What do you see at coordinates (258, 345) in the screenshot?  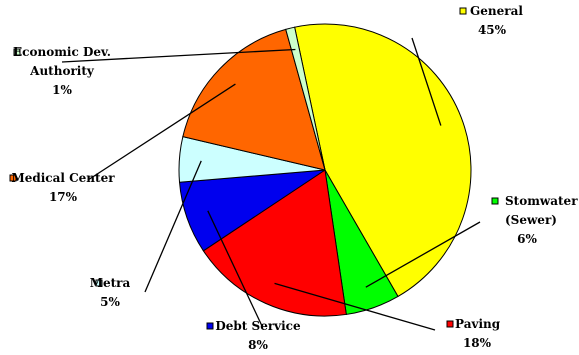 I see `slice-percent-debt-service: 8%` at bounding box center [258, 345].